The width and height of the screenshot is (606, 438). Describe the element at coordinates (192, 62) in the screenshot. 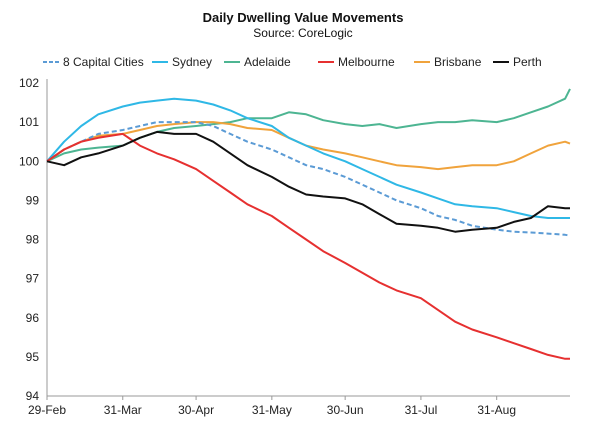

I see `legend-label-sydney: Sydney` at that location.